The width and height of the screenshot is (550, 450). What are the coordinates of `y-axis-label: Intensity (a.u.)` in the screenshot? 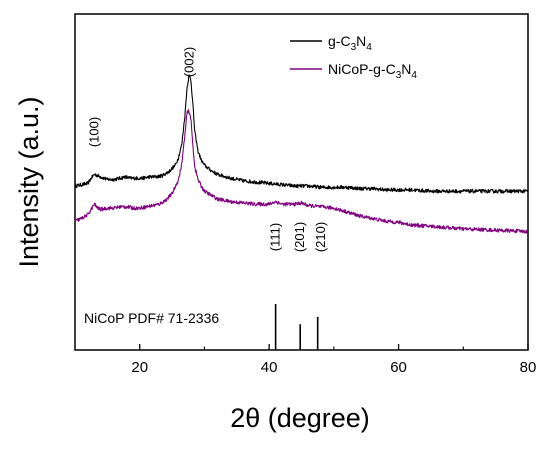 It's located at (29, 181).